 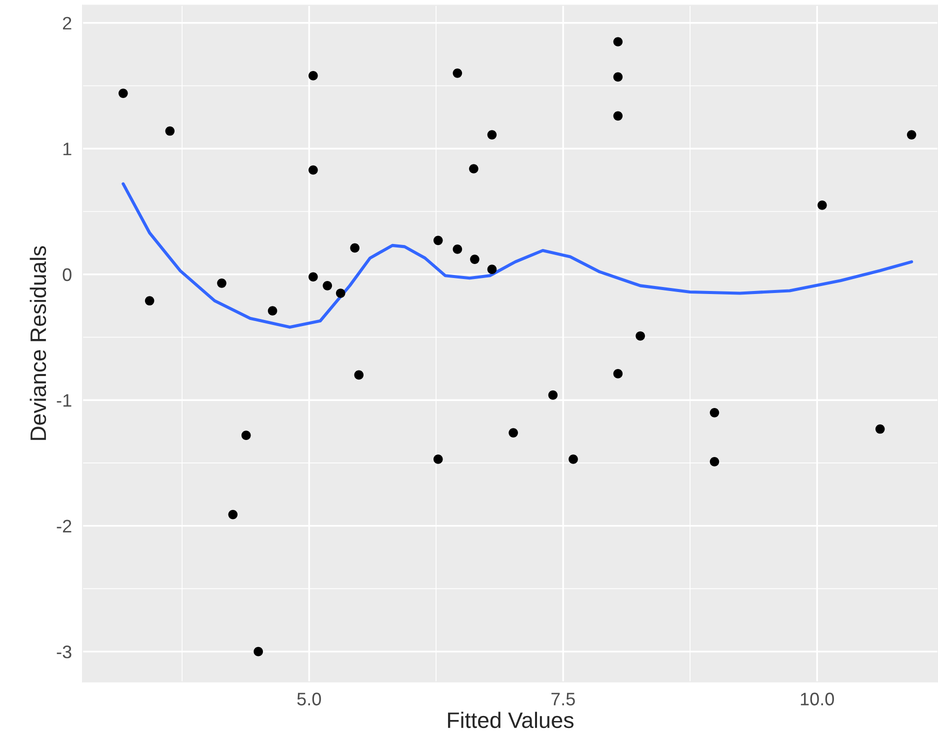 What do you see at coordinates (38, 343) in the screenshot?
I see `y-axis-title: Deviance Residuals` at bounding box center [38, 343].